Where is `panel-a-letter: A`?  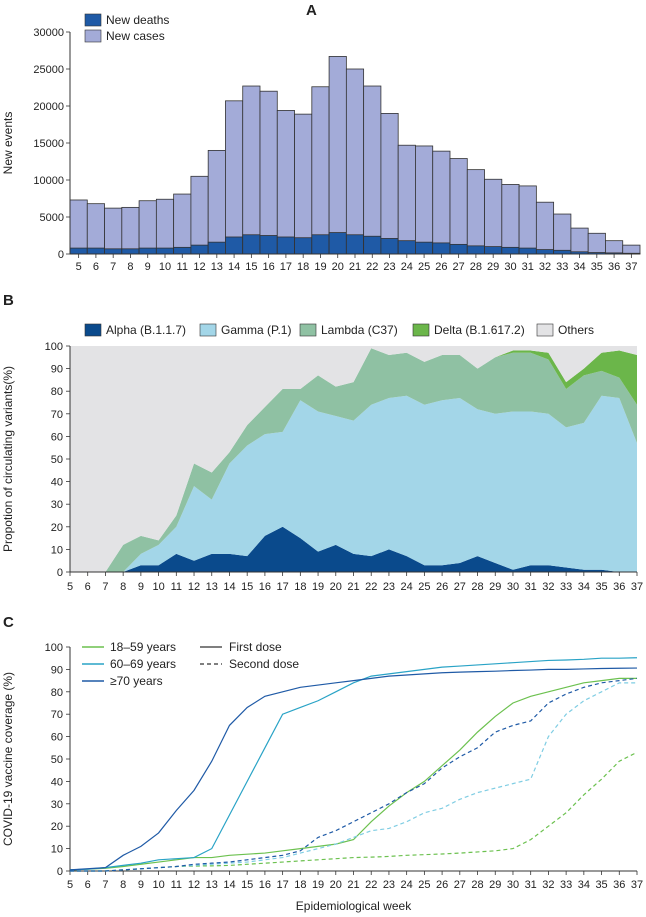
panel-a-letter: A is located at coordinates (311, 10).